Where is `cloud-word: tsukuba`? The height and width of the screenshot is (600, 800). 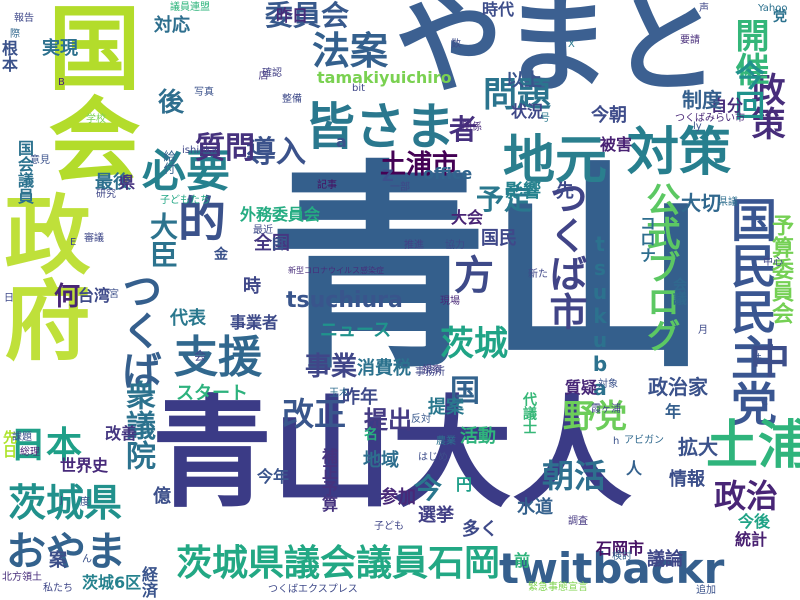
cloud-word: tsukuba is located at coordinates (600, 316).